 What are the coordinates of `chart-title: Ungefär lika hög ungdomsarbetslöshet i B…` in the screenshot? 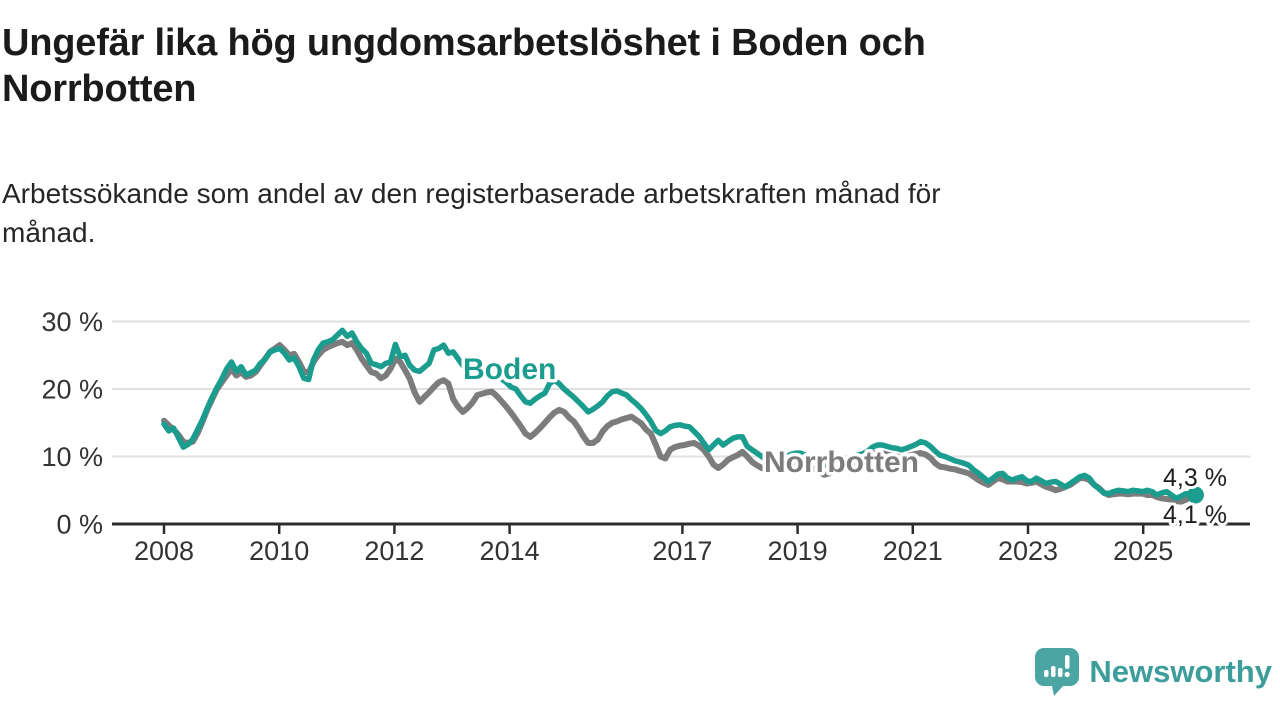 It's located at (464, 66).